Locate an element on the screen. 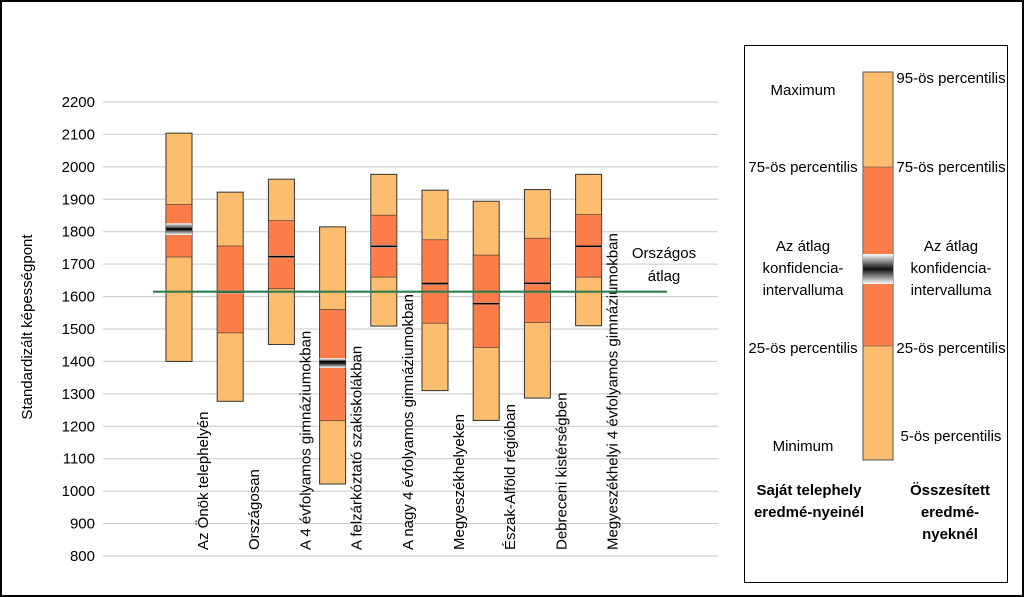  legend-swatch is located at coordinates (878, 266).